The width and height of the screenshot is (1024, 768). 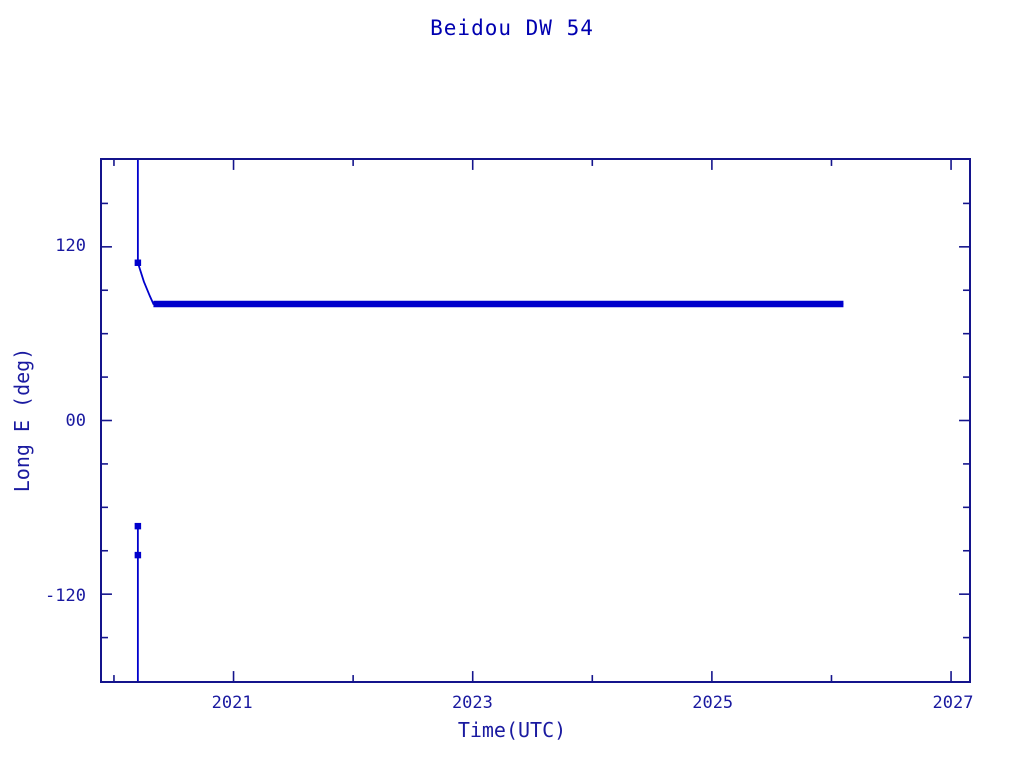 I want to click on y-tick-label: 120, so click(x=70, y=245).